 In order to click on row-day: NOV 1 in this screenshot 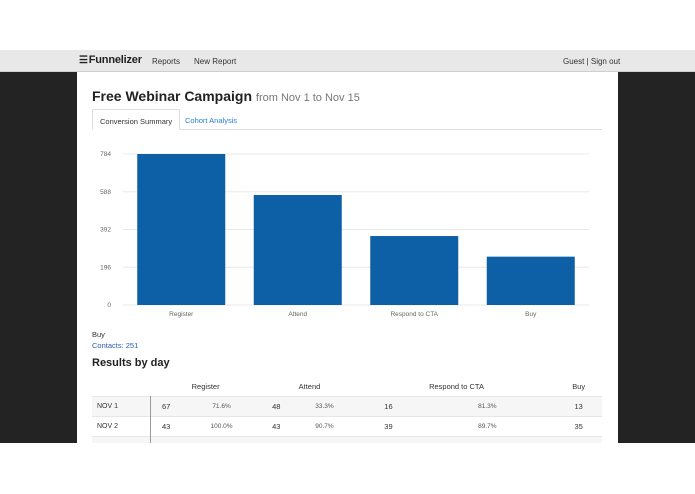, I will do `click(121, 405)`.